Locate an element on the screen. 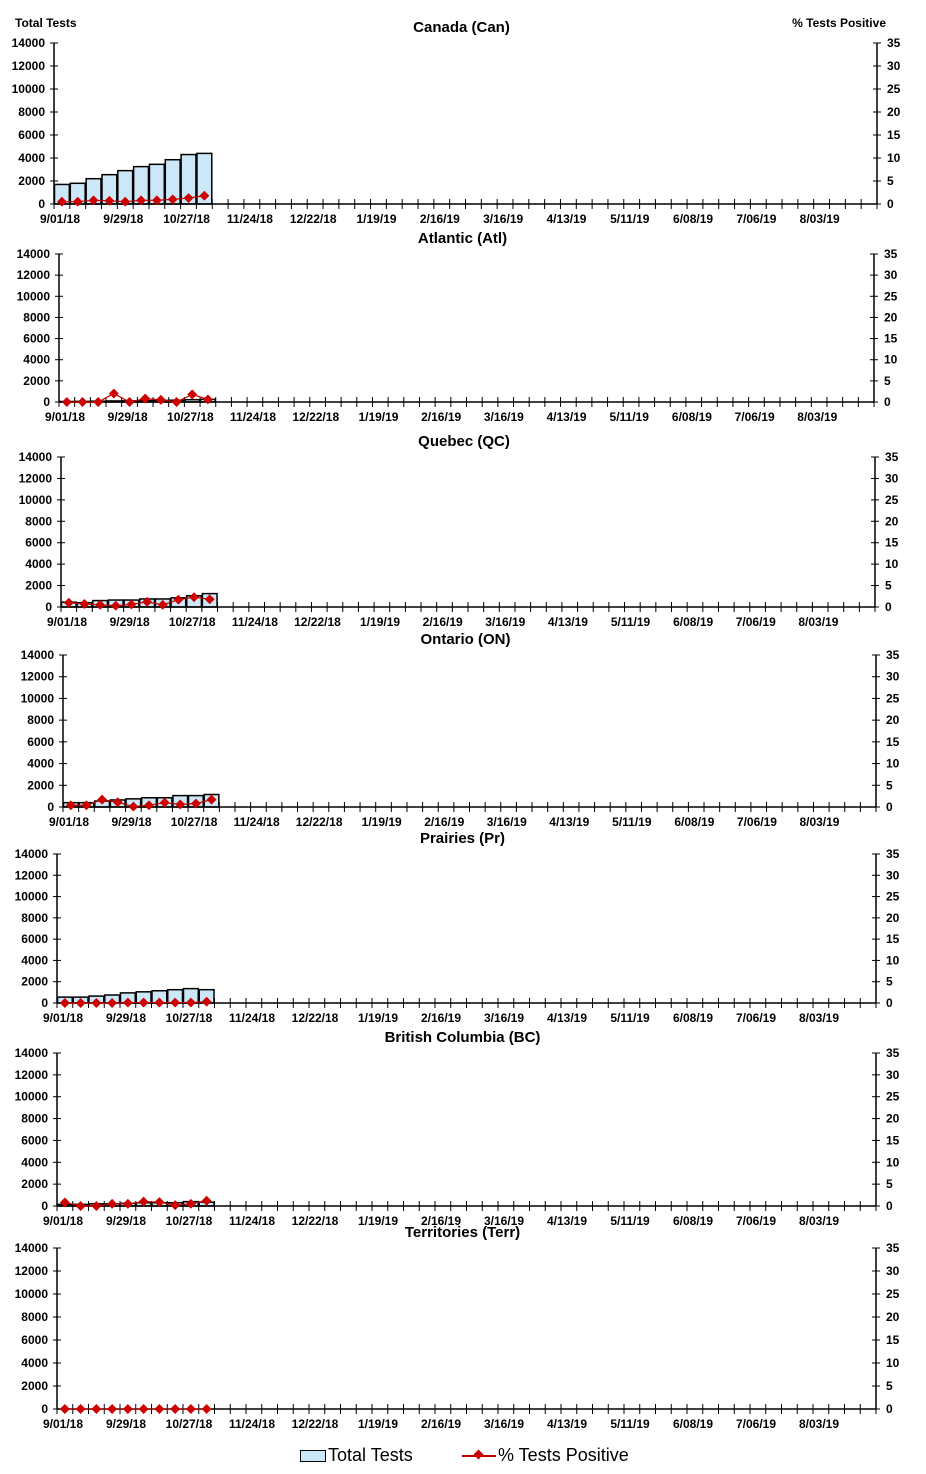 The image size is (926, 1474). legend-item-total-tests: Total Tests is located at coordinates (356, 1455).